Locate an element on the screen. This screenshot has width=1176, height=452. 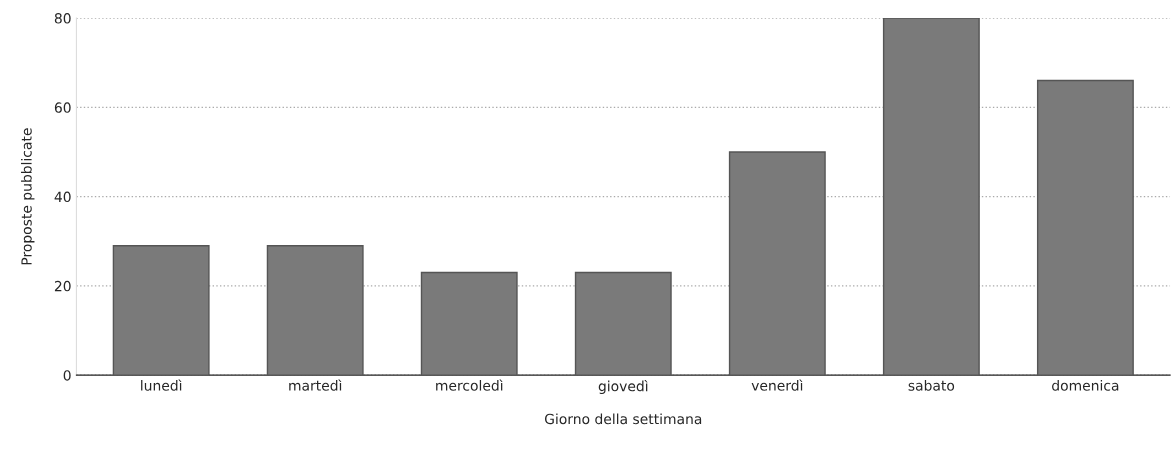
x-tick-label: martedì is located at coordinates (315, 385).